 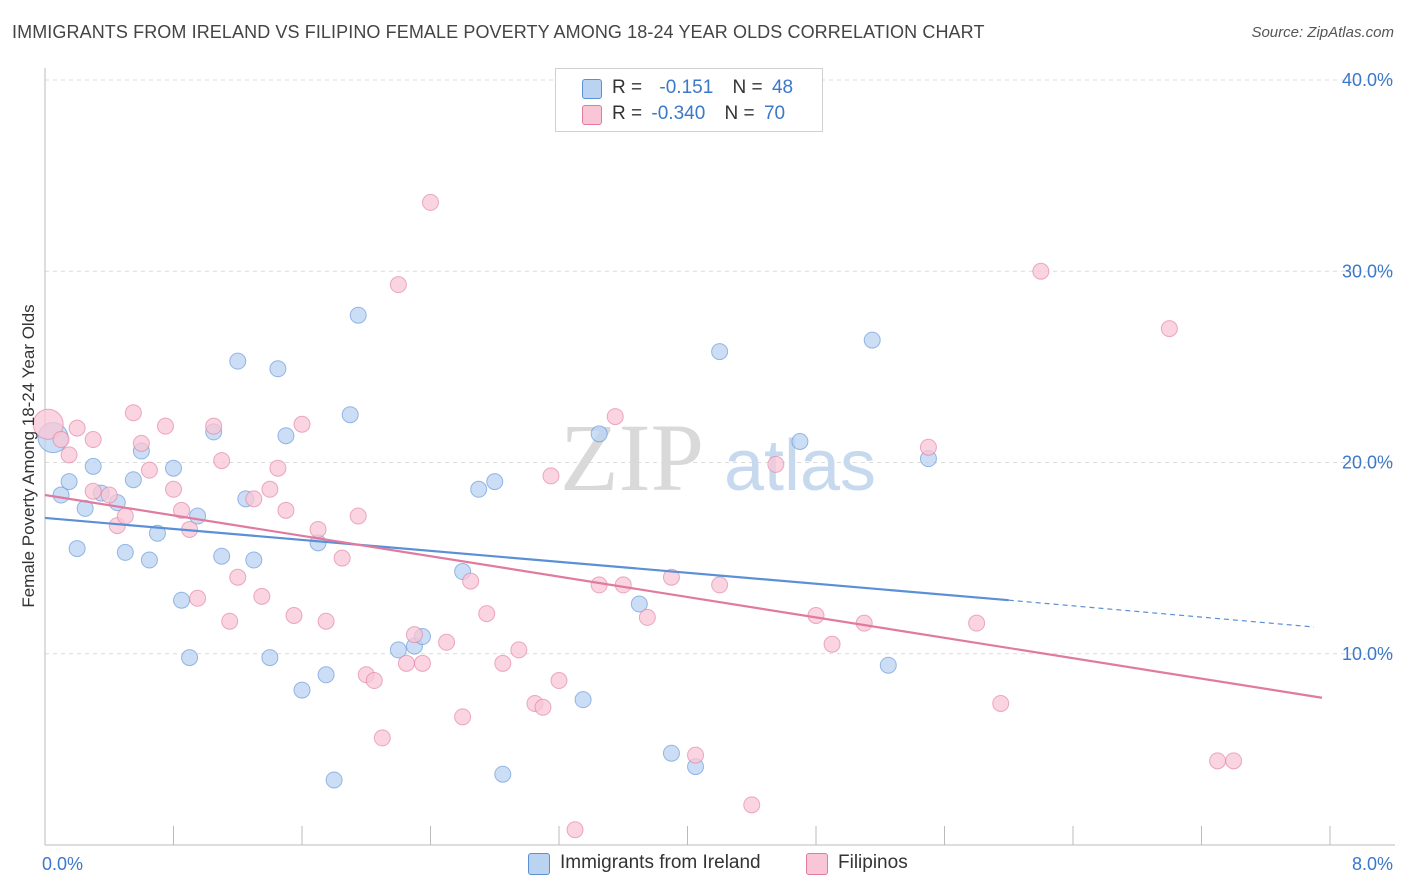 What do you see at coordinates (873, 862) in the screenshot?
I see `legend-label-filipinos: Filipinos` at bounding box center [873, 862].